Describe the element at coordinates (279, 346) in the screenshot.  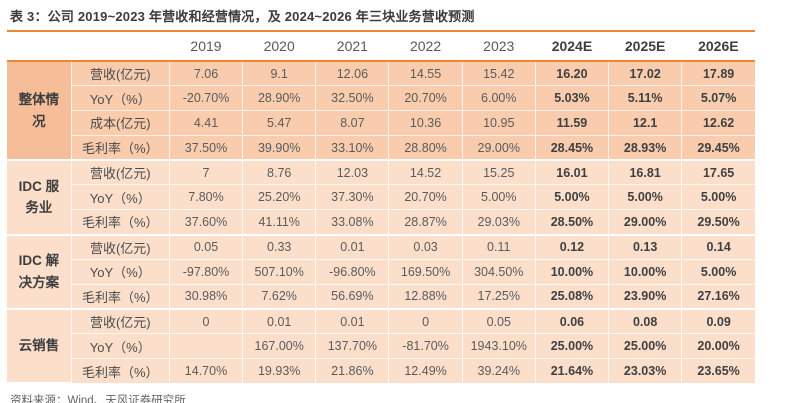
I see `table-cell: 167.00%` at that location.